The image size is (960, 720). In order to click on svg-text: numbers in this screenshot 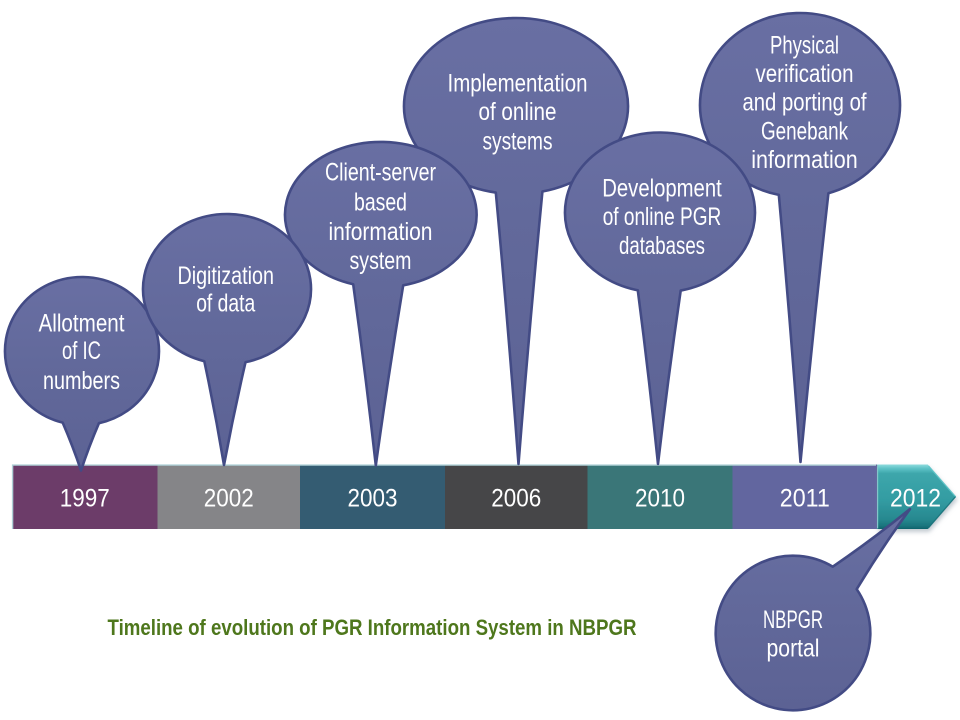, I will do `click(81, 381)`.